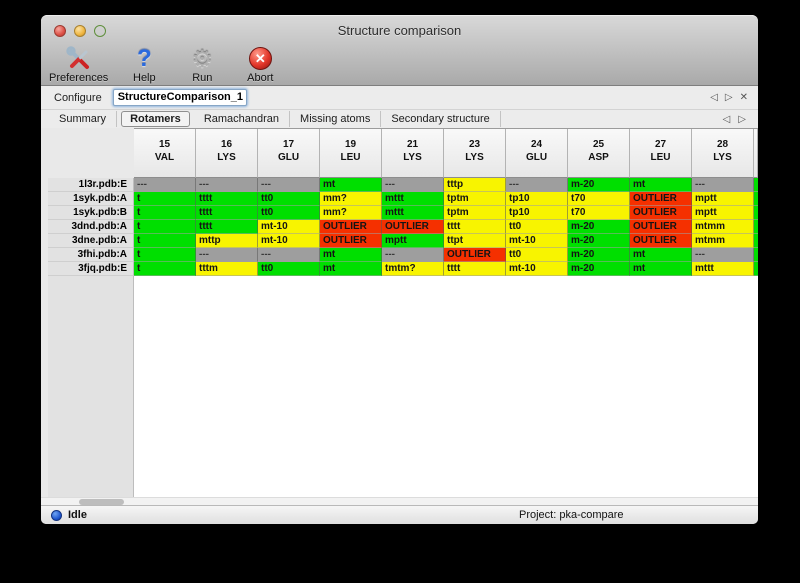 This screenshot has width=800, height=583. What do you see at coordinates (227, 269) in the screenshot?
I see `rotamer-cell: tttm` at bounding box center [227, 269].